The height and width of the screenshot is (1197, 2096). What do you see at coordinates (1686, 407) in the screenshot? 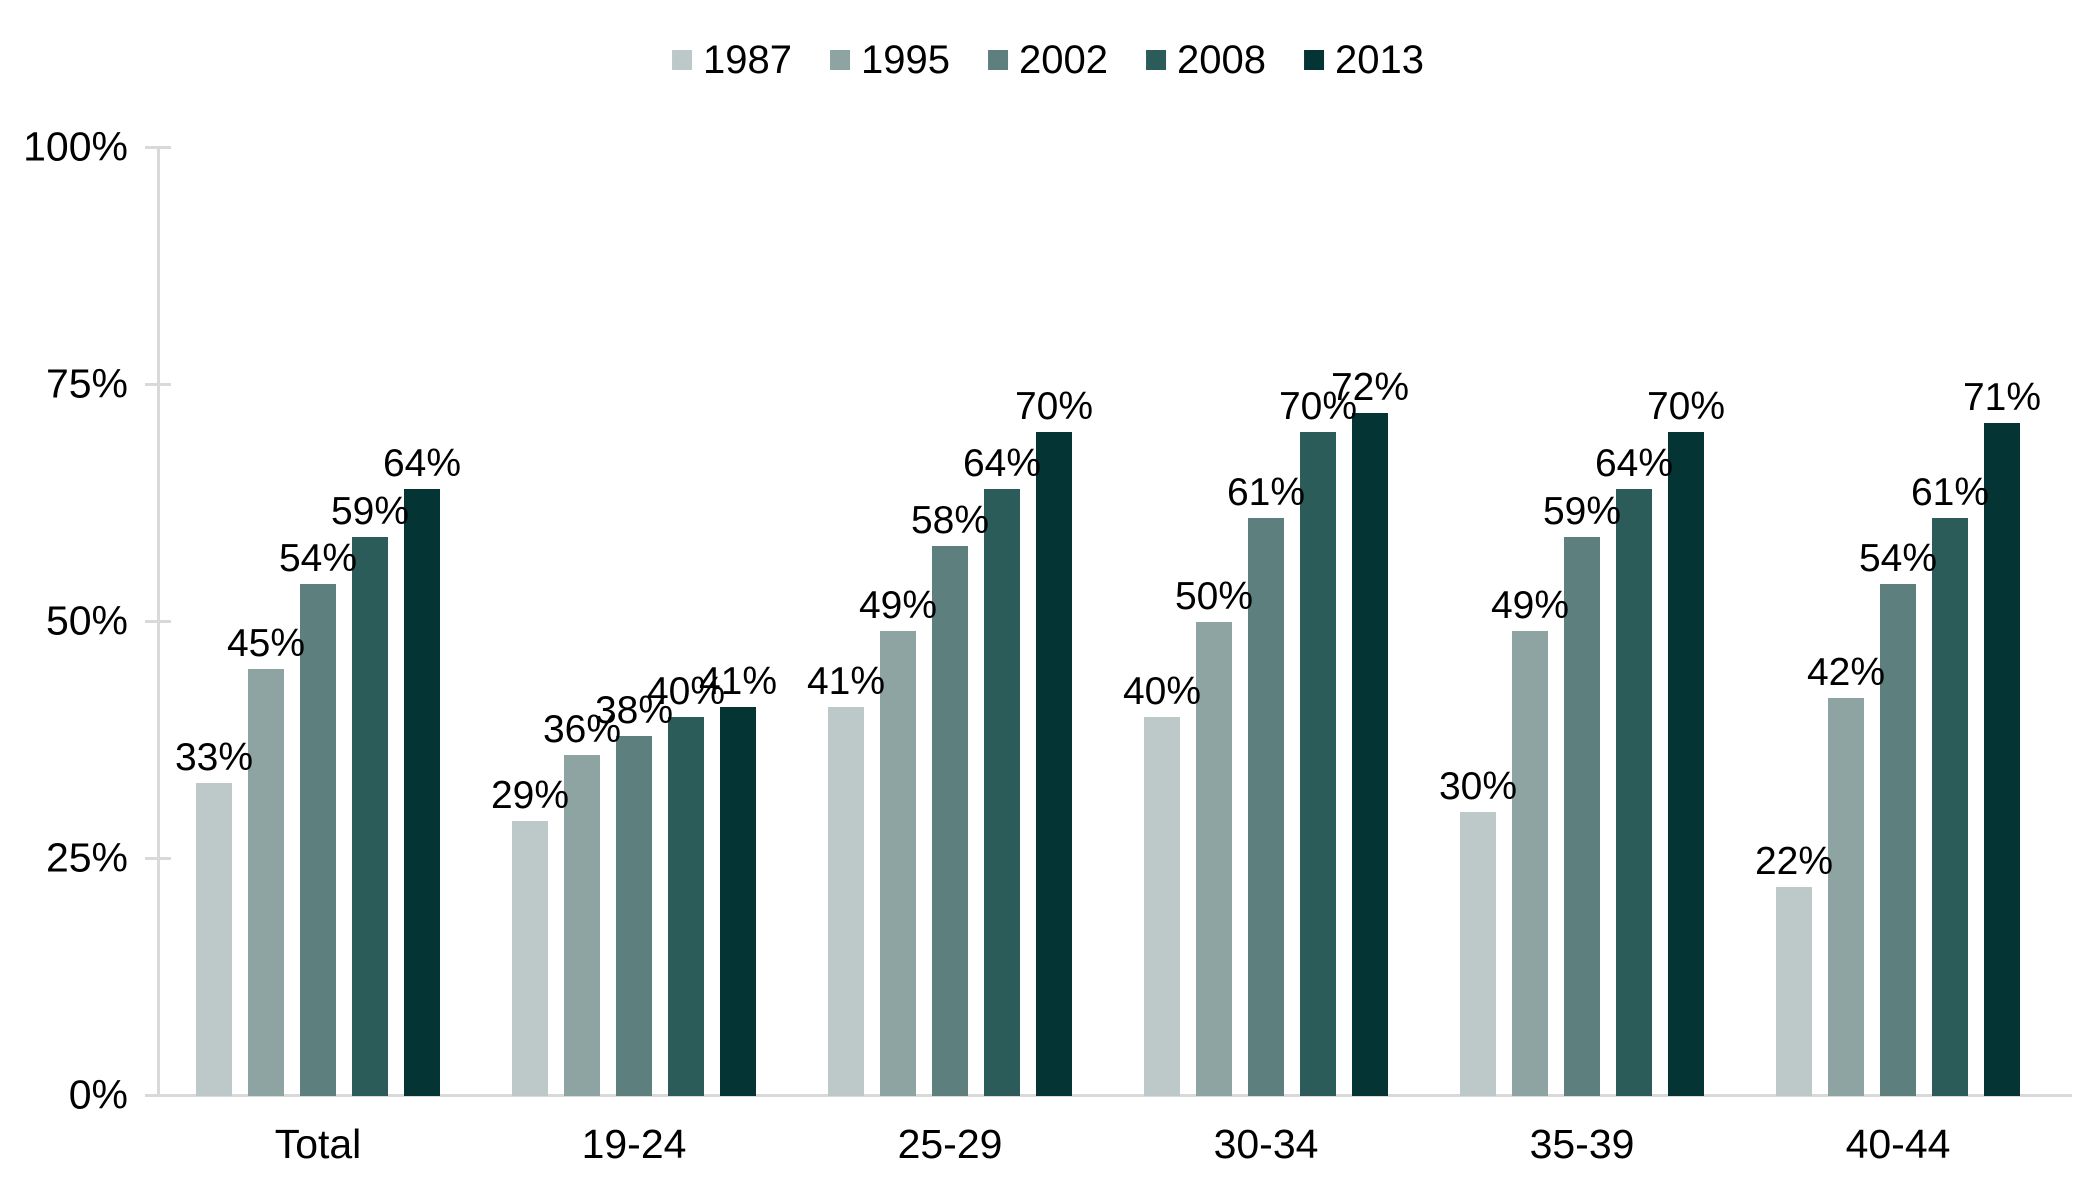
I see `bar-value-label-2013-35-39: 70%` at bounding box center [1686, 407].